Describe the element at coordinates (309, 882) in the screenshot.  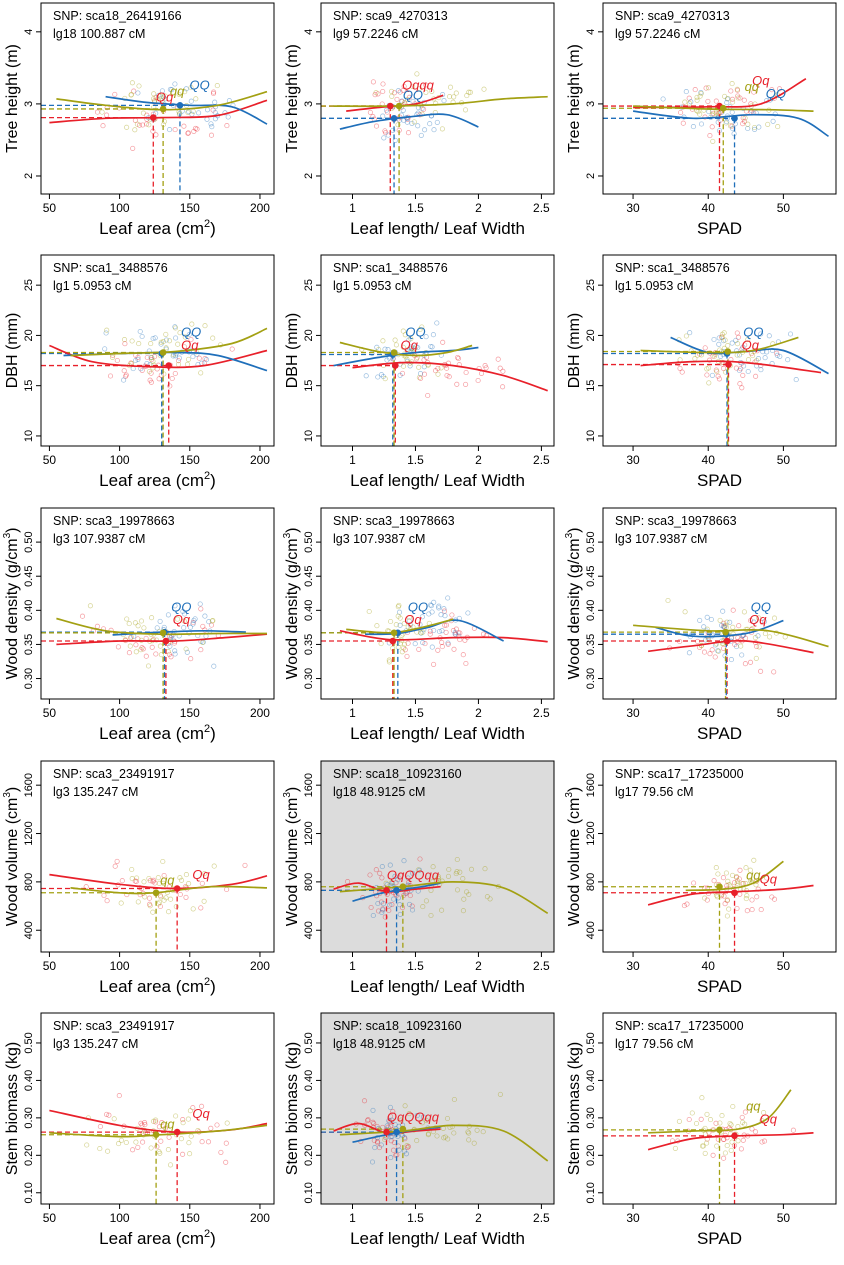
I see `y-tick-label: 800` at that location.